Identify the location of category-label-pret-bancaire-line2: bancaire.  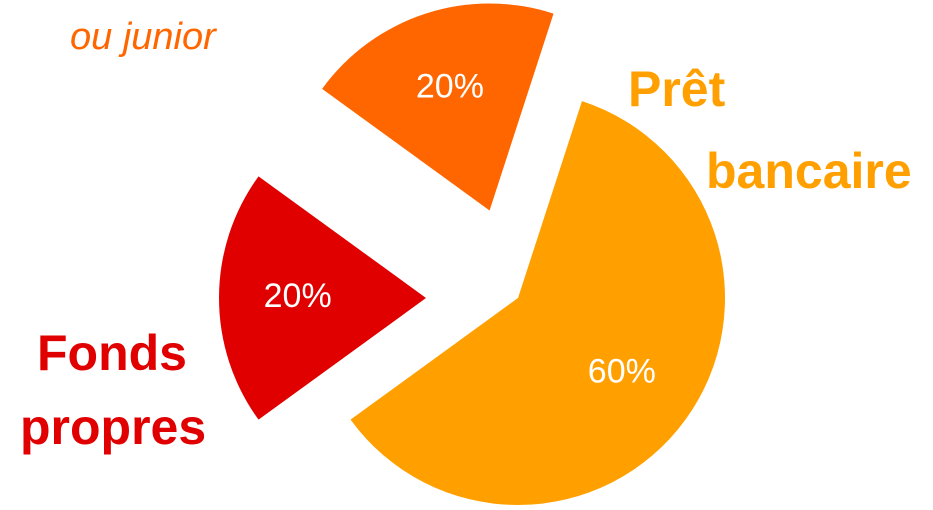
(809, 171).